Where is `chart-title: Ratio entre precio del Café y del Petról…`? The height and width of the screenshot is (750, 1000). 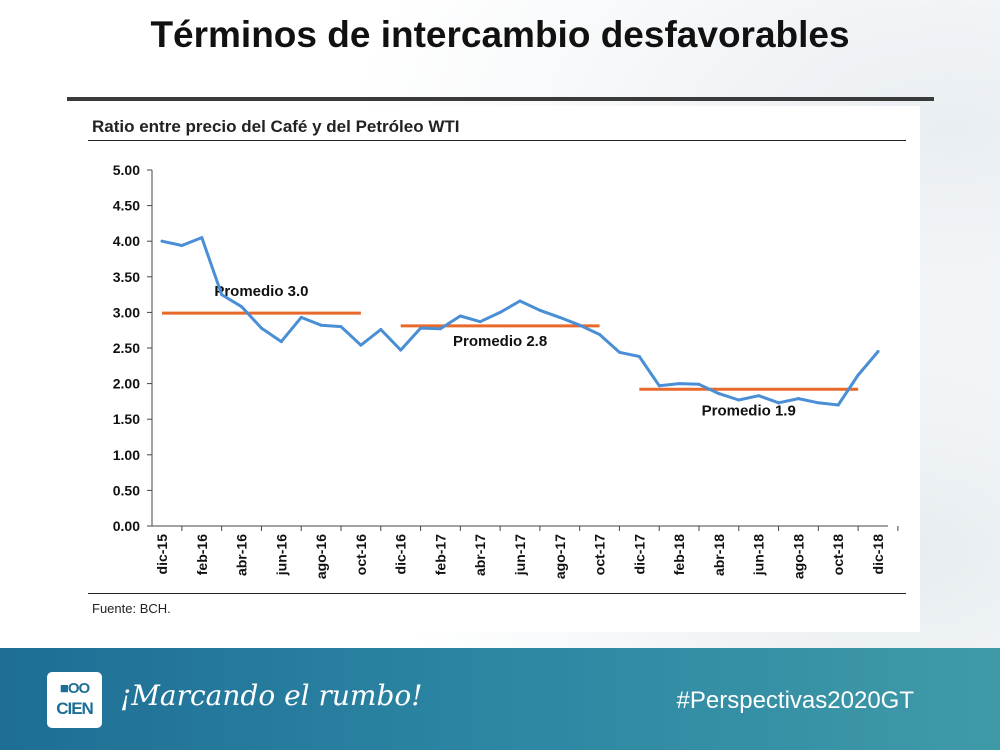 chart-title: Ratio entre precio del Café y del Petról… is located at coordinates (276, 126).